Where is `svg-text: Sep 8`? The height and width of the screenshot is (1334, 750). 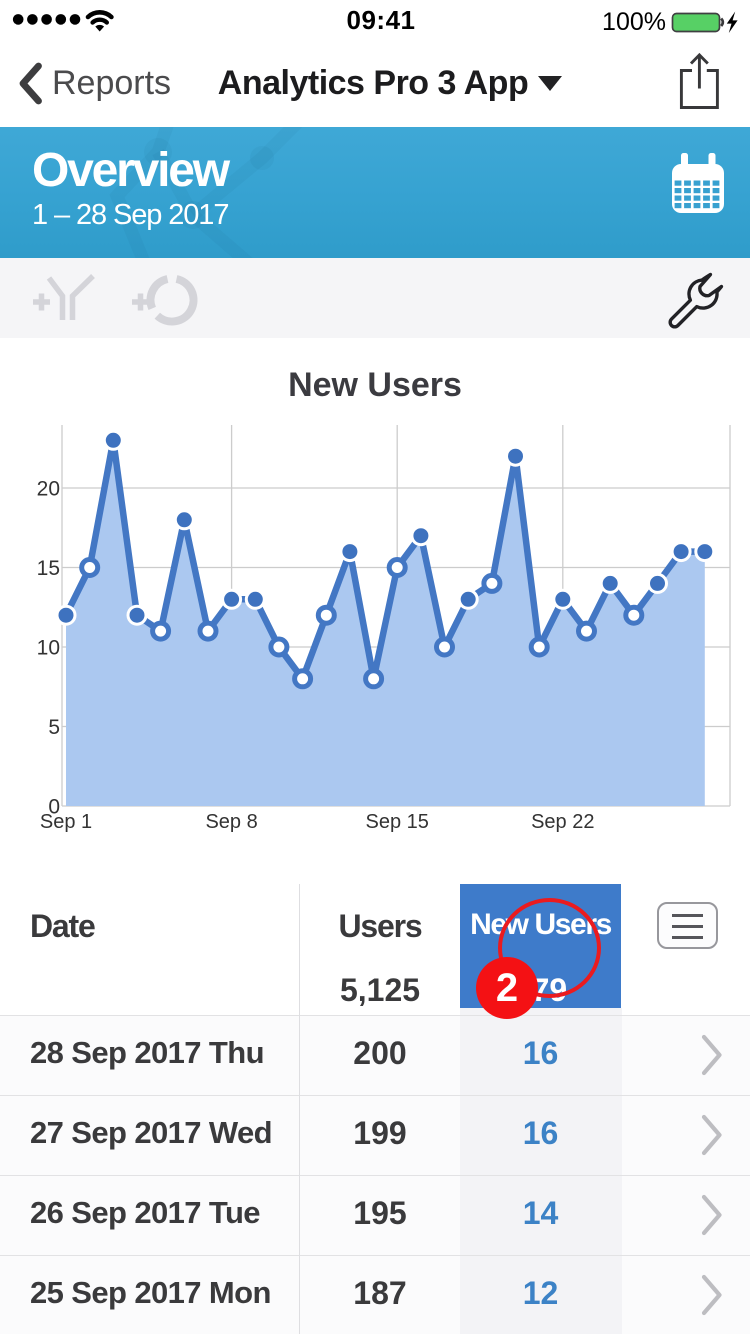 svg-text: Sep 8 is located at coordinates (231, 822).